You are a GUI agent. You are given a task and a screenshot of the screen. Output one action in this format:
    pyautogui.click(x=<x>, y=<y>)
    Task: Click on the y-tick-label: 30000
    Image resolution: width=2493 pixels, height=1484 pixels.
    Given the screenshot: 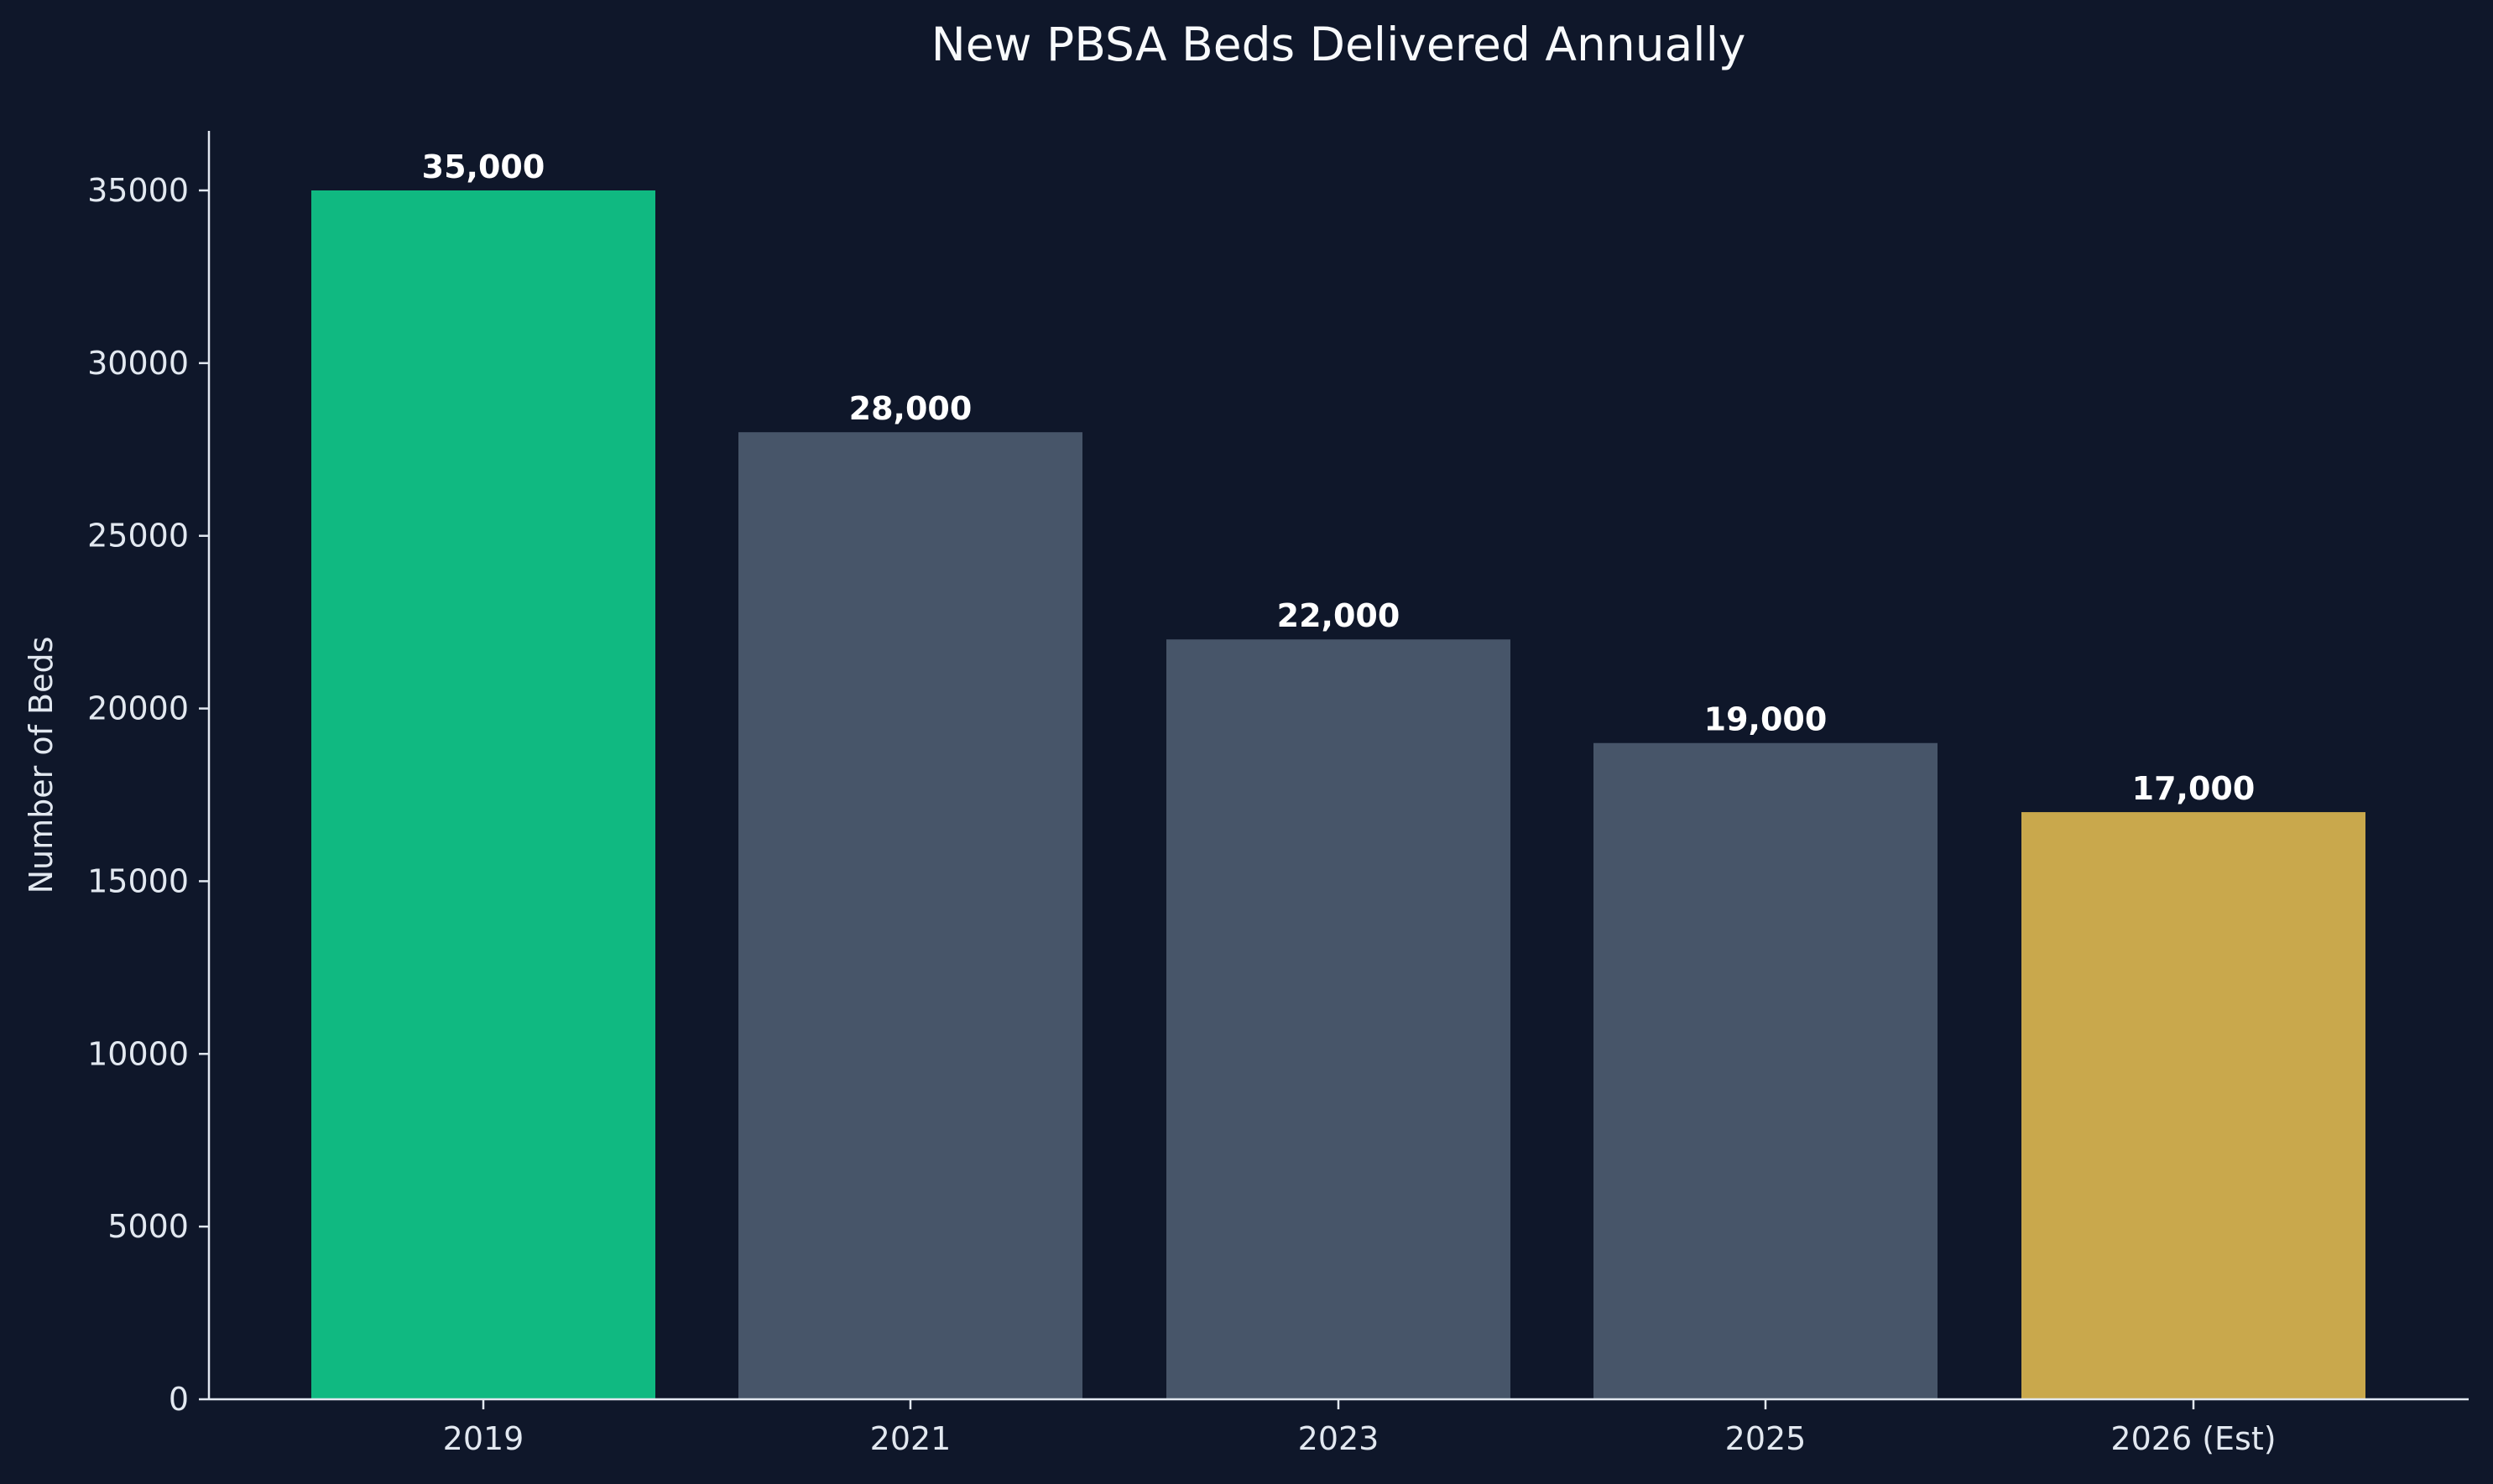 What is the action you would take?
    pyautogui.click(x=138, y=363)
    